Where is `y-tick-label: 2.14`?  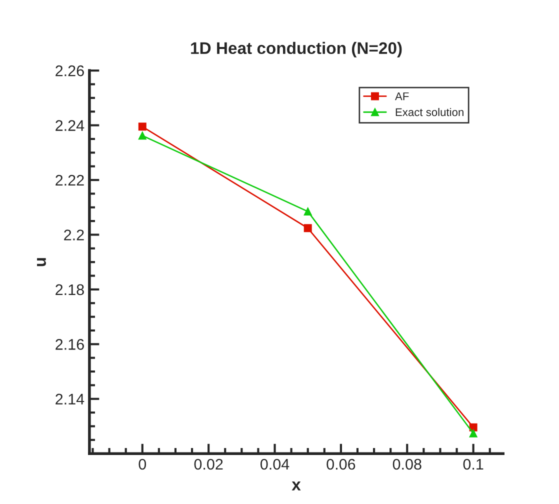
y-tick-label: 2.14 is located at coordinates (70, 399).